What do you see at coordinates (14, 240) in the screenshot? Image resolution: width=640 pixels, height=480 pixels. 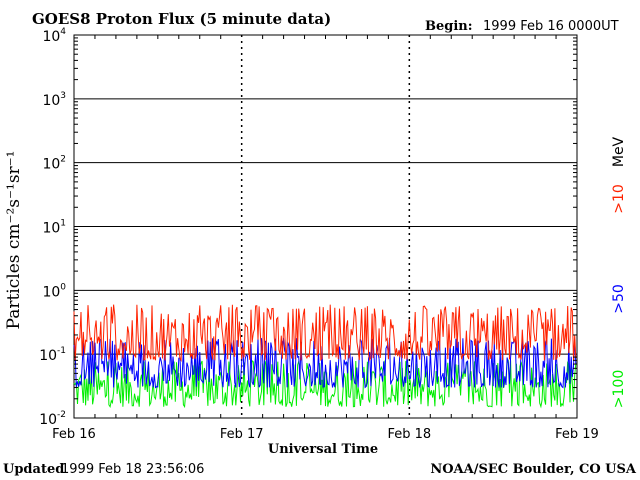 I see `y-axis-label: Particles cm⁻²s⁻¹sr⁻¹` at bounding box center [14, 240].